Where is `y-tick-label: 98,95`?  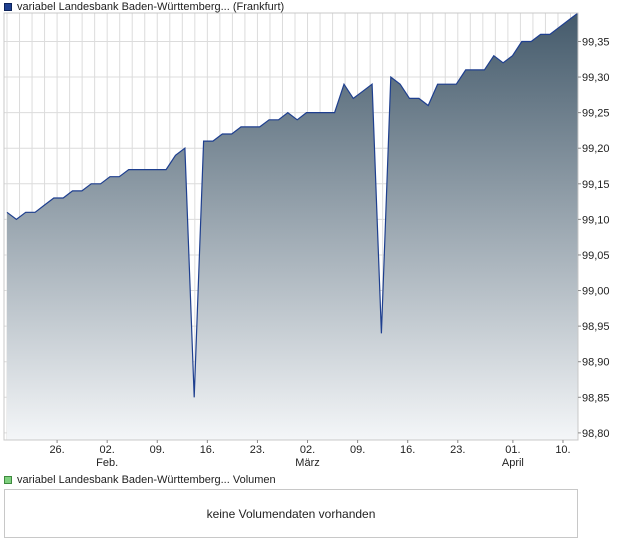 y-tick-label: 98,95 is located at coordinates (596, 327).